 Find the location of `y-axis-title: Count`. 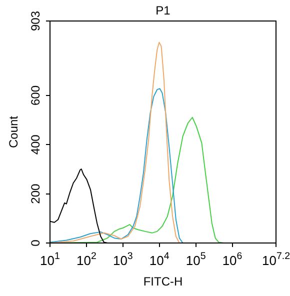

y-axis-title: Count is located at coordinates (13, 131).